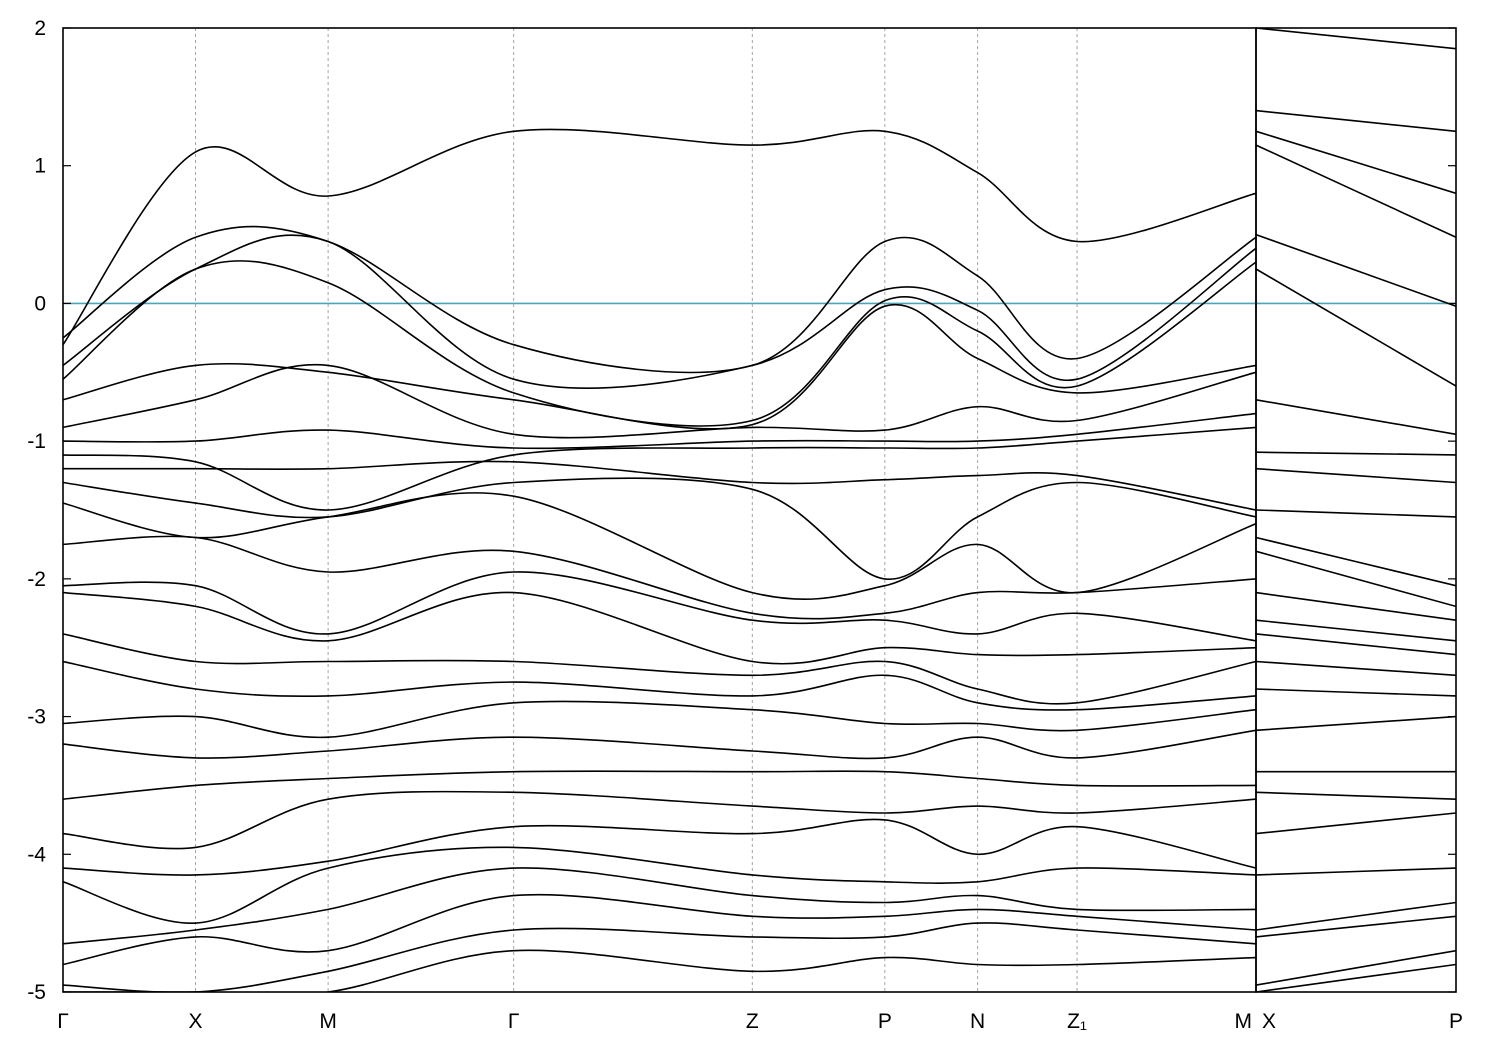 Image resolution: width=1500 pixels, height=1050 pixels. Describe the element at coordinates (36, 992) in the screenshot. I see `y-tick-label: -5` at that location.